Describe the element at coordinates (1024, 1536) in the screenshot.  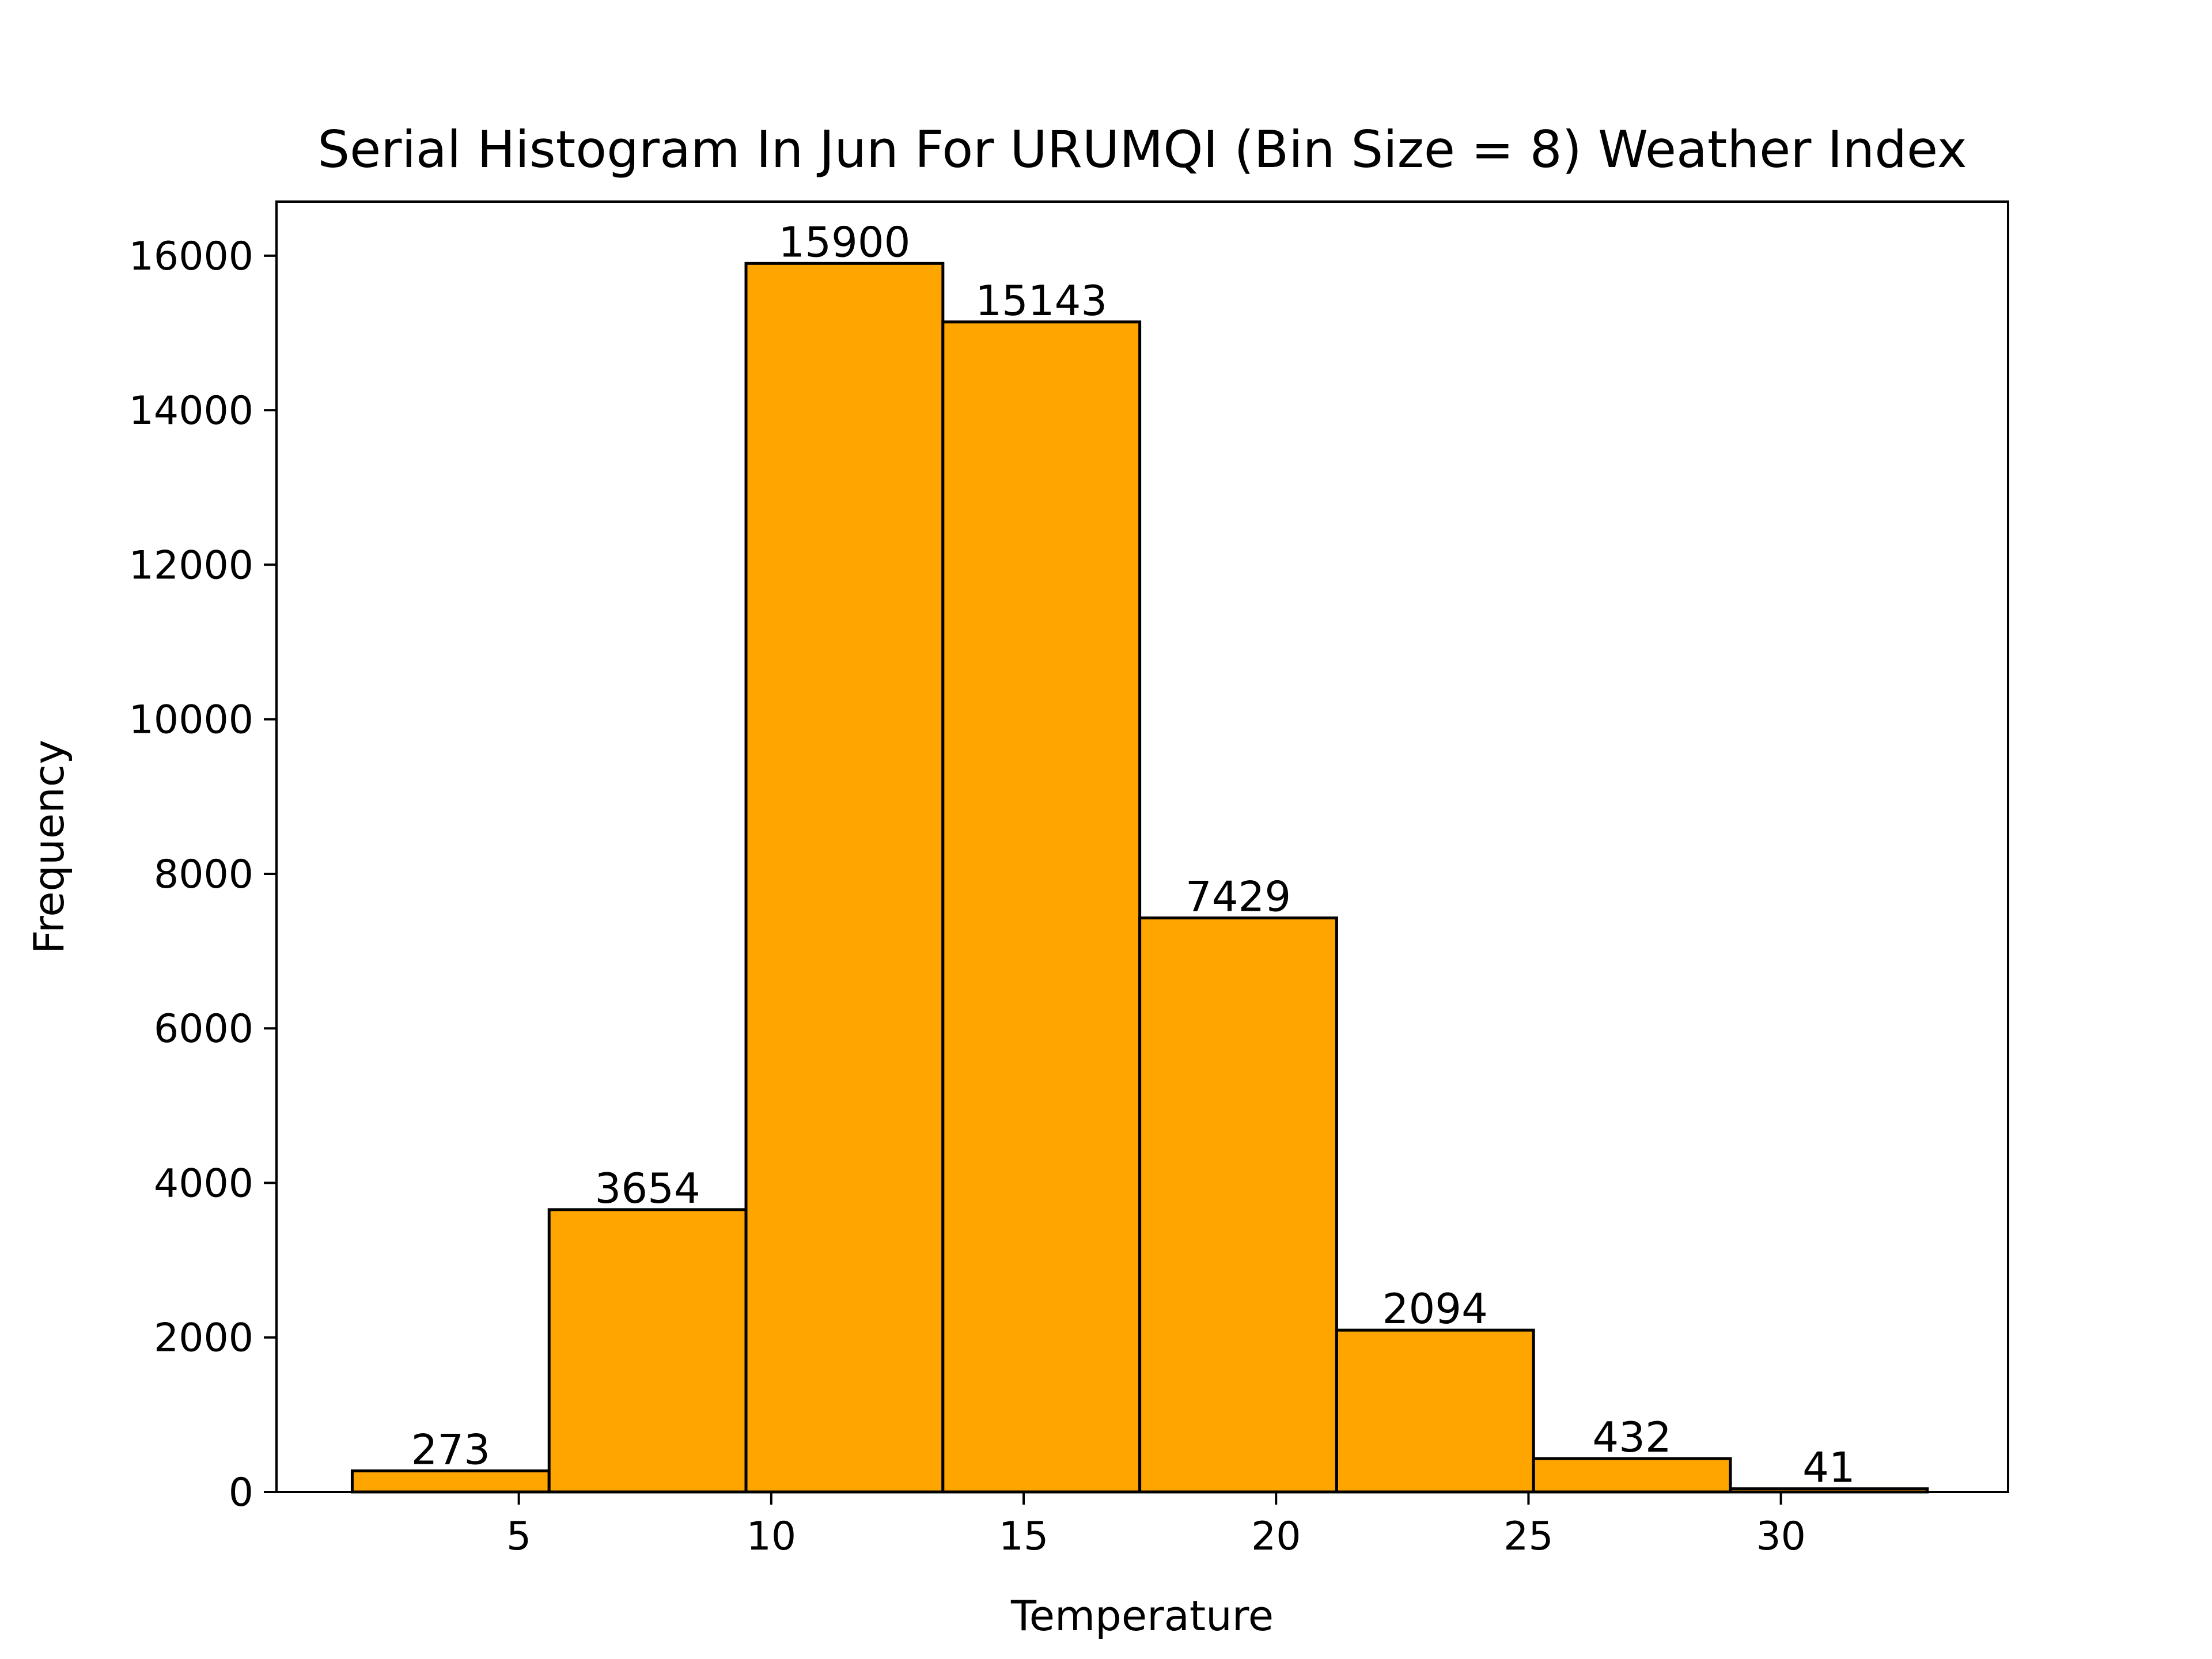
I see `x-tick-label: 15` at that location.